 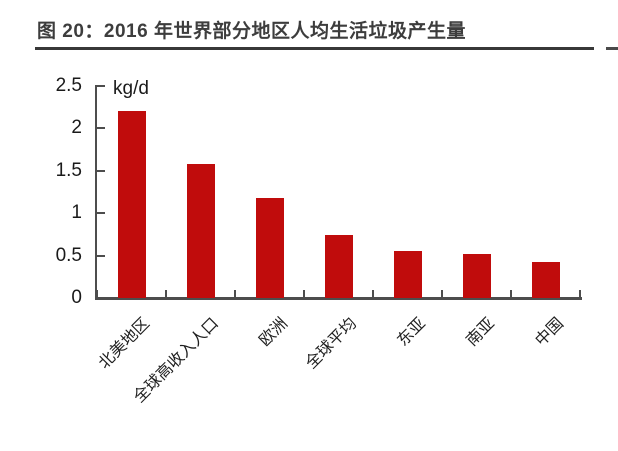 I want to click on title-underline, so click(x=314, y=48).